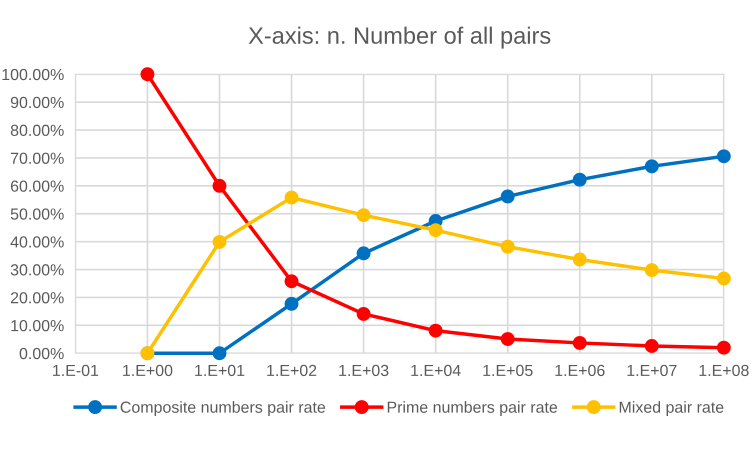  I want to click on y-tick-label: 100.00%, so click(33, 74).